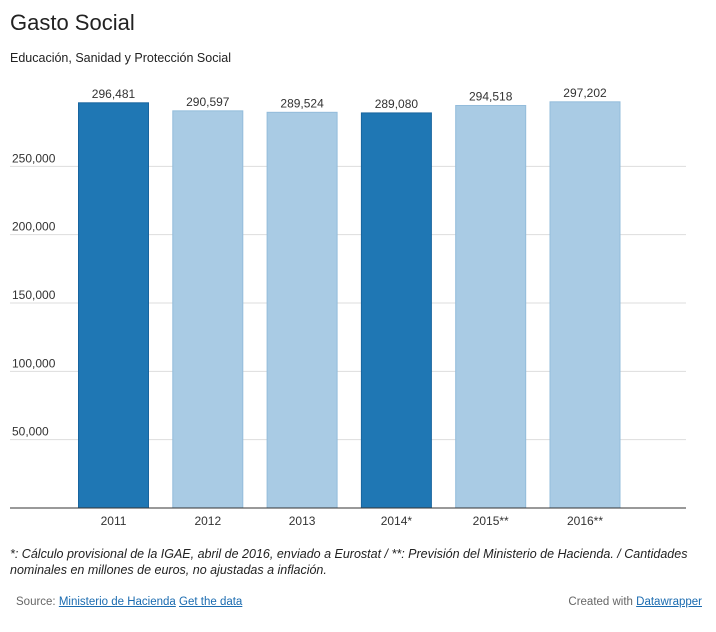 Image resolution: width=716 pixels, height=632 pixels. What do you see at coordinates (491, 521) in the screenshot?
I see `x-tick-label: 2015**` at bounding box center [491, 521].